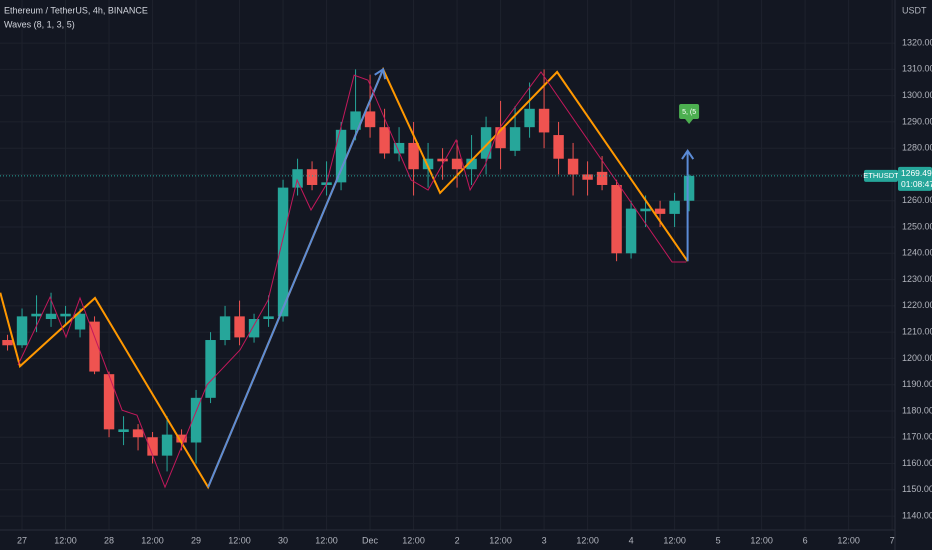 This screenshot has height=550, width=932. Describe the element at coordinates (689, 121) in the screenshot. I see `annotation-pointer` at that location.